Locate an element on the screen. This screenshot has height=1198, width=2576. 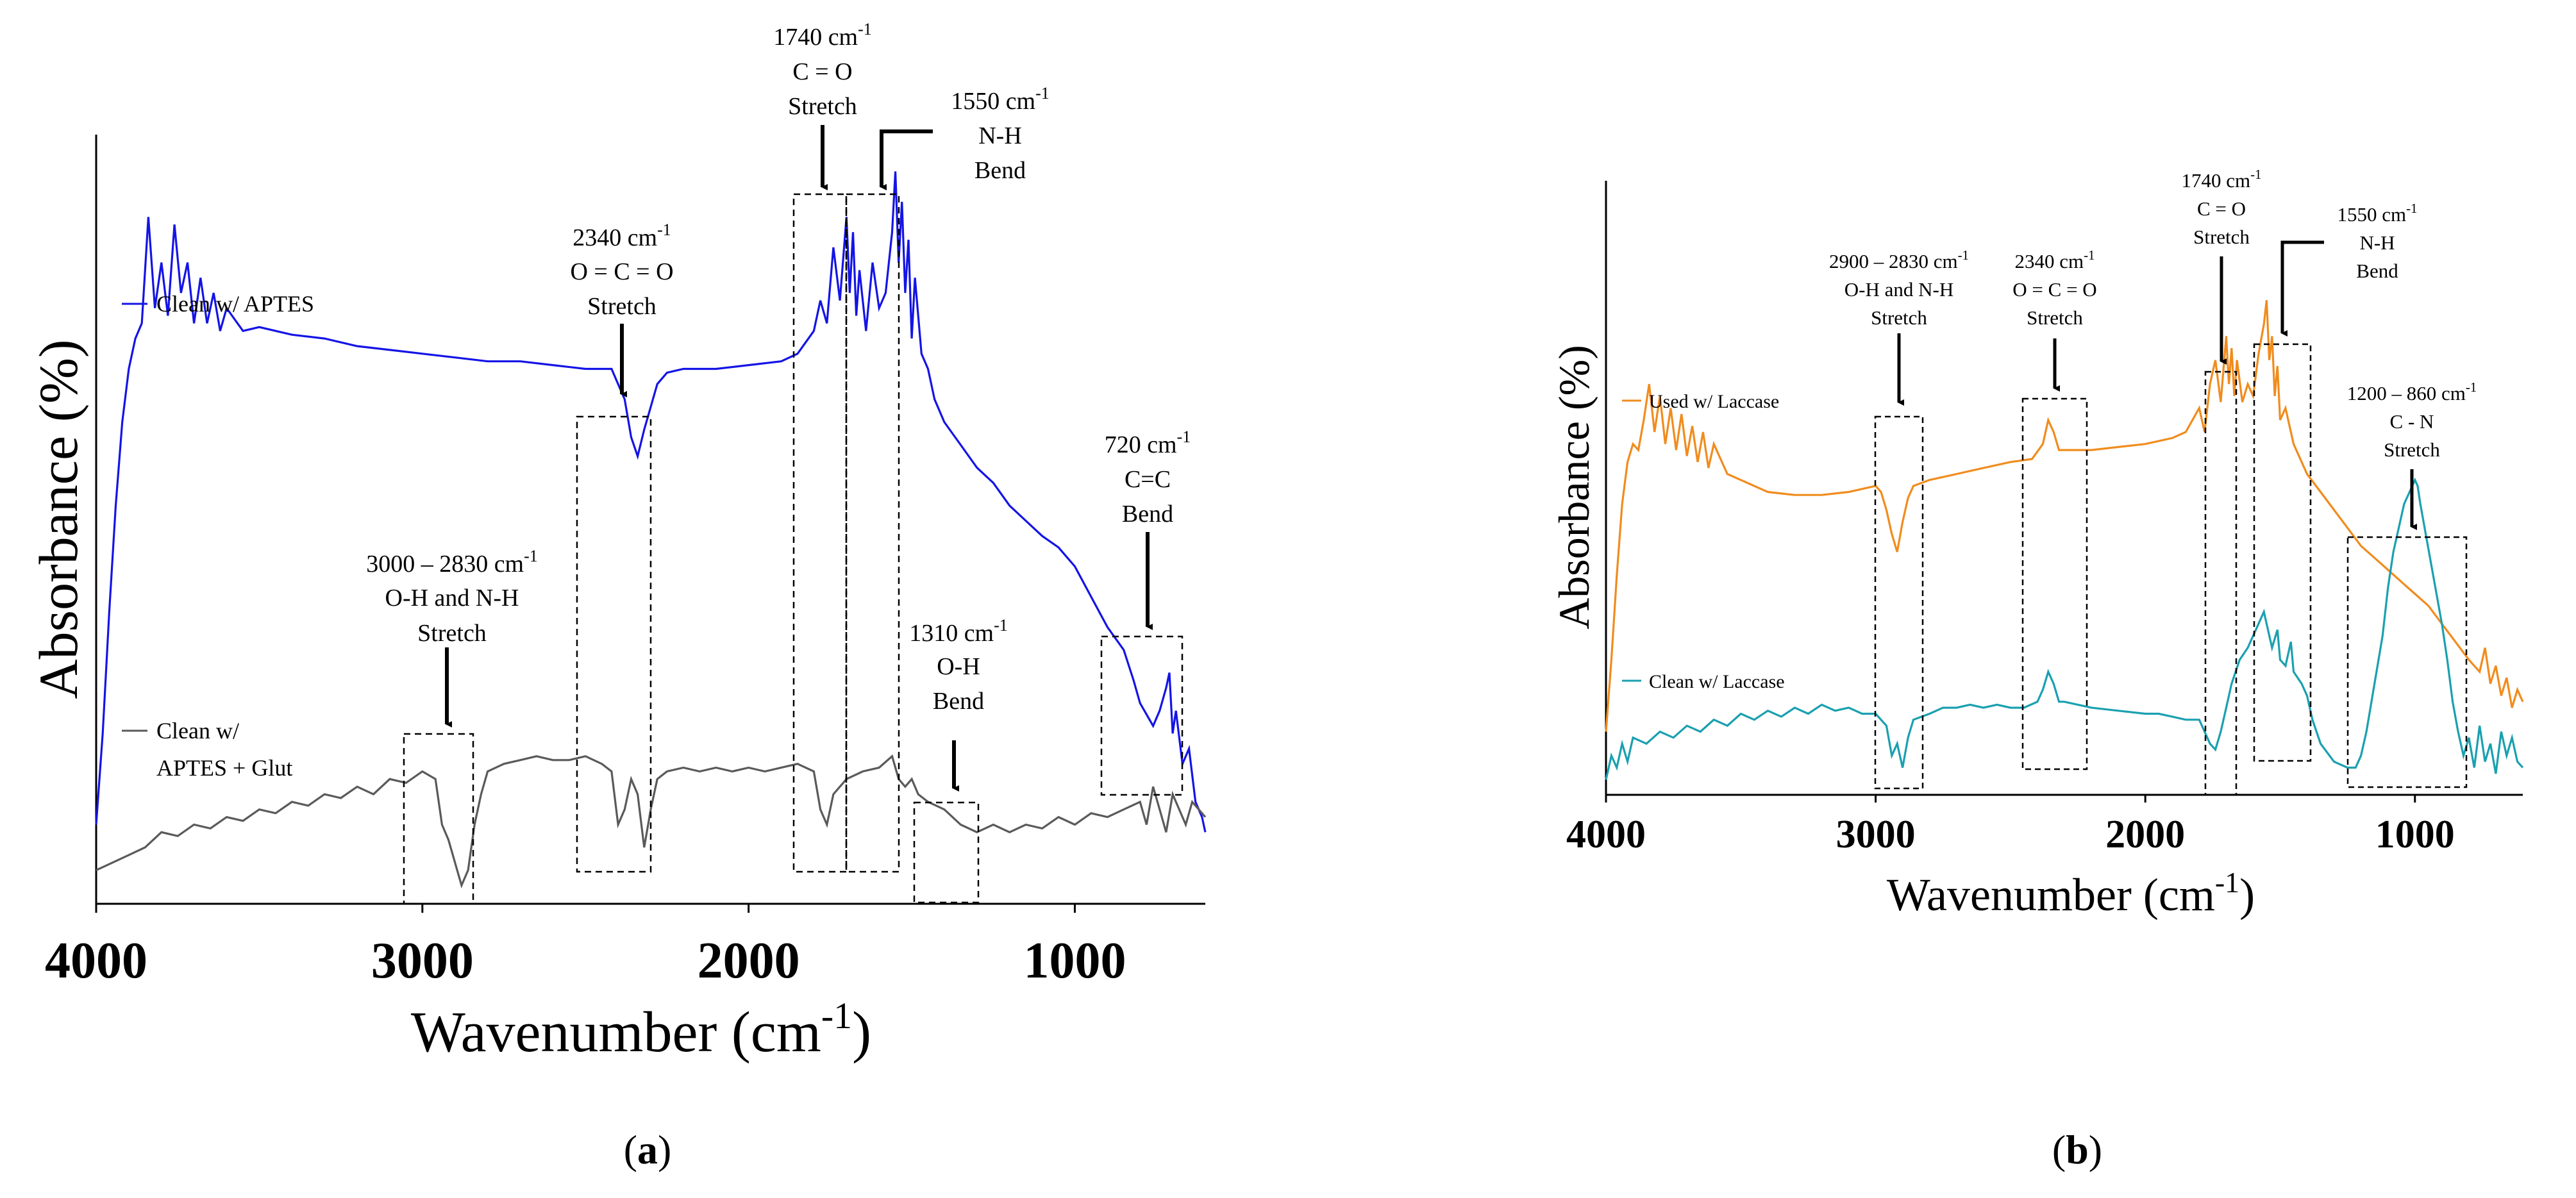
chart-a-xtick-label-4000: 4000 is located at coordinates (96, 961).